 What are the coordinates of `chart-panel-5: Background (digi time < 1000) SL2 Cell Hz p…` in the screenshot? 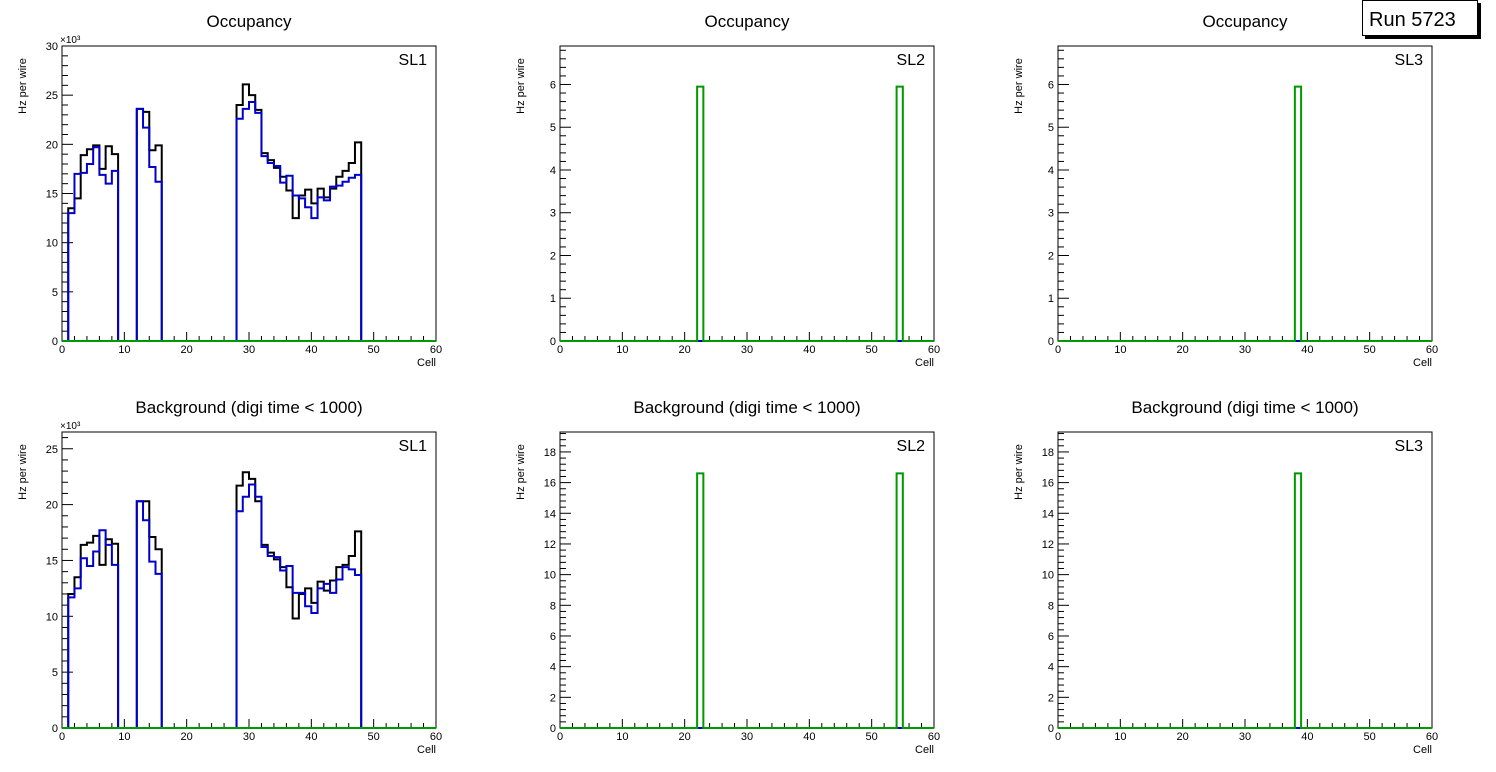 It's located at (727, 577).